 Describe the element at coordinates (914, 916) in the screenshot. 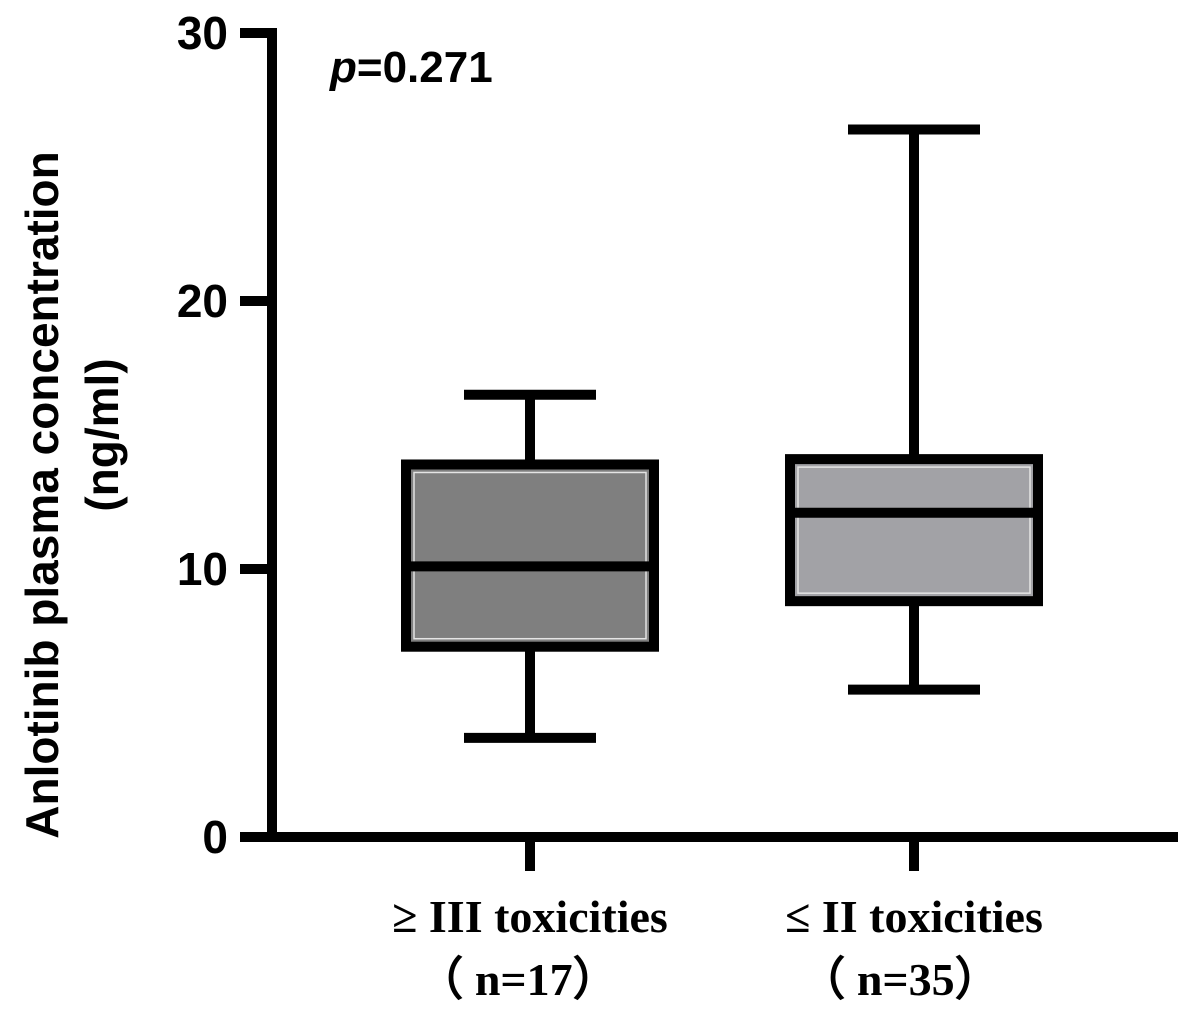

I see `category-label-2-line-1: ≤ II toxicities` at that location.